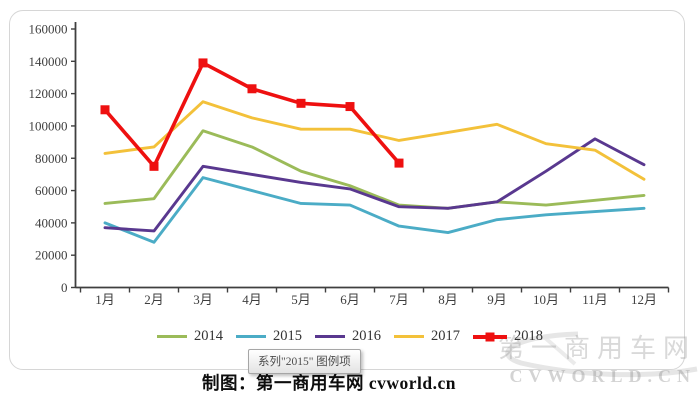  I want to click on legend-tooltip-text: 系列"2015" 图例项, so click(304, 362).